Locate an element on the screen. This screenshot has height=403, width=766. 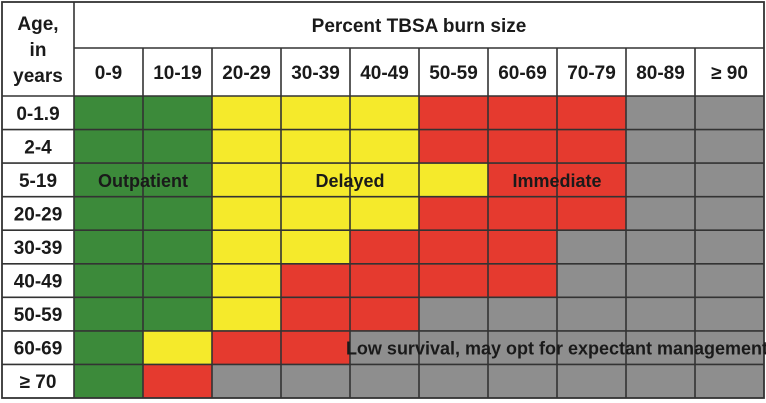
column-label-30-39: 30-39 is located at coordinates (315, 73).